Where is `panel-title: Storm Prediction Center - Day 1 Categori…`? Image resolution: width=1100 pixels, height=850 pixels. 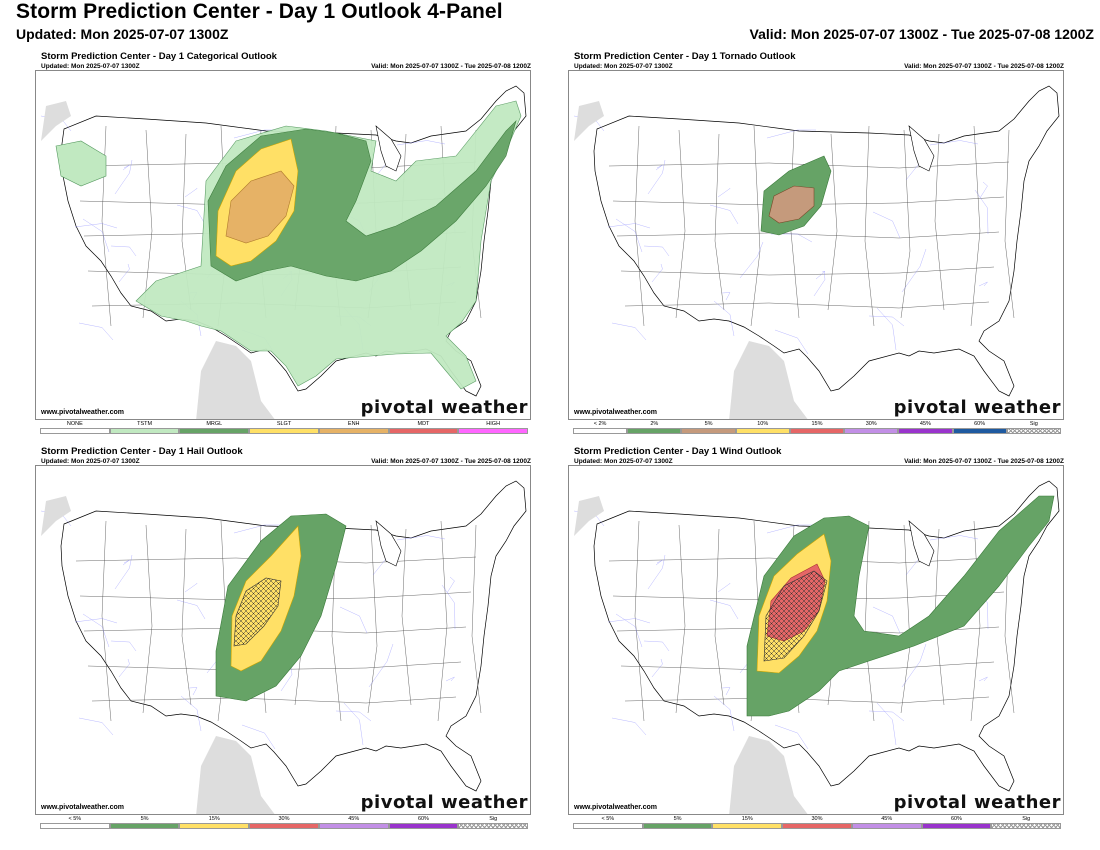 panel-title: Storm Prediction Center - Day 1 Categori… is located at coordinates (159, 56).